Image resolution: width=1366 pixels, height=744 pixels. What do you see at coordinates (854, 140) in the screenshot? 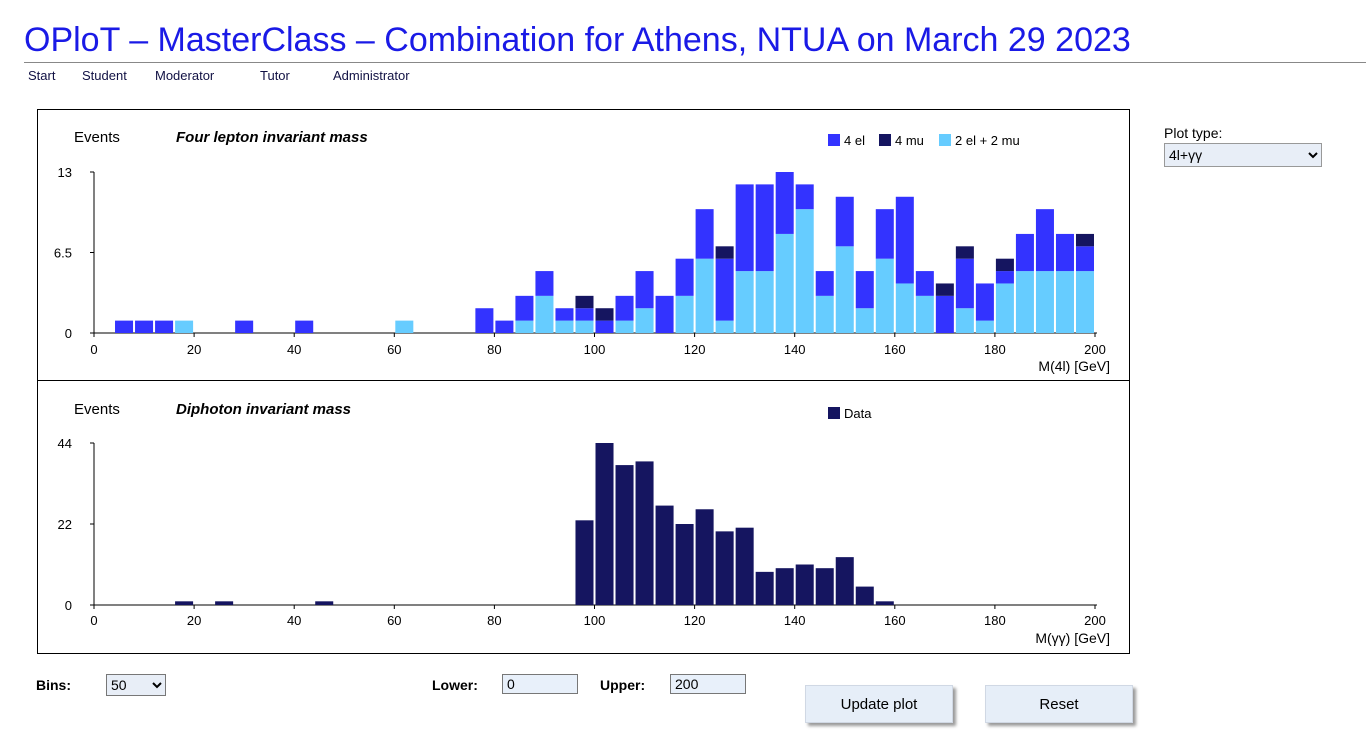
I see `legend-label: 4 el` at bounding box center [854, 140].